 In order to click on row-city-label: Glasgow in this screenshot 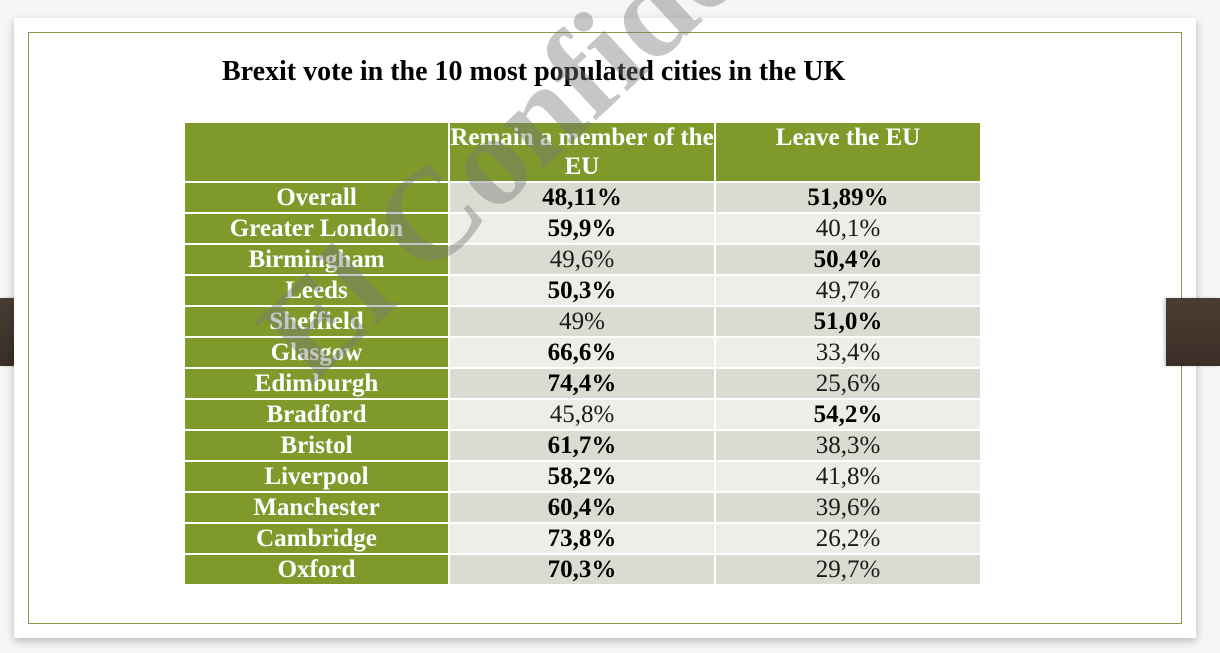, I will do `click(317, 352)`.